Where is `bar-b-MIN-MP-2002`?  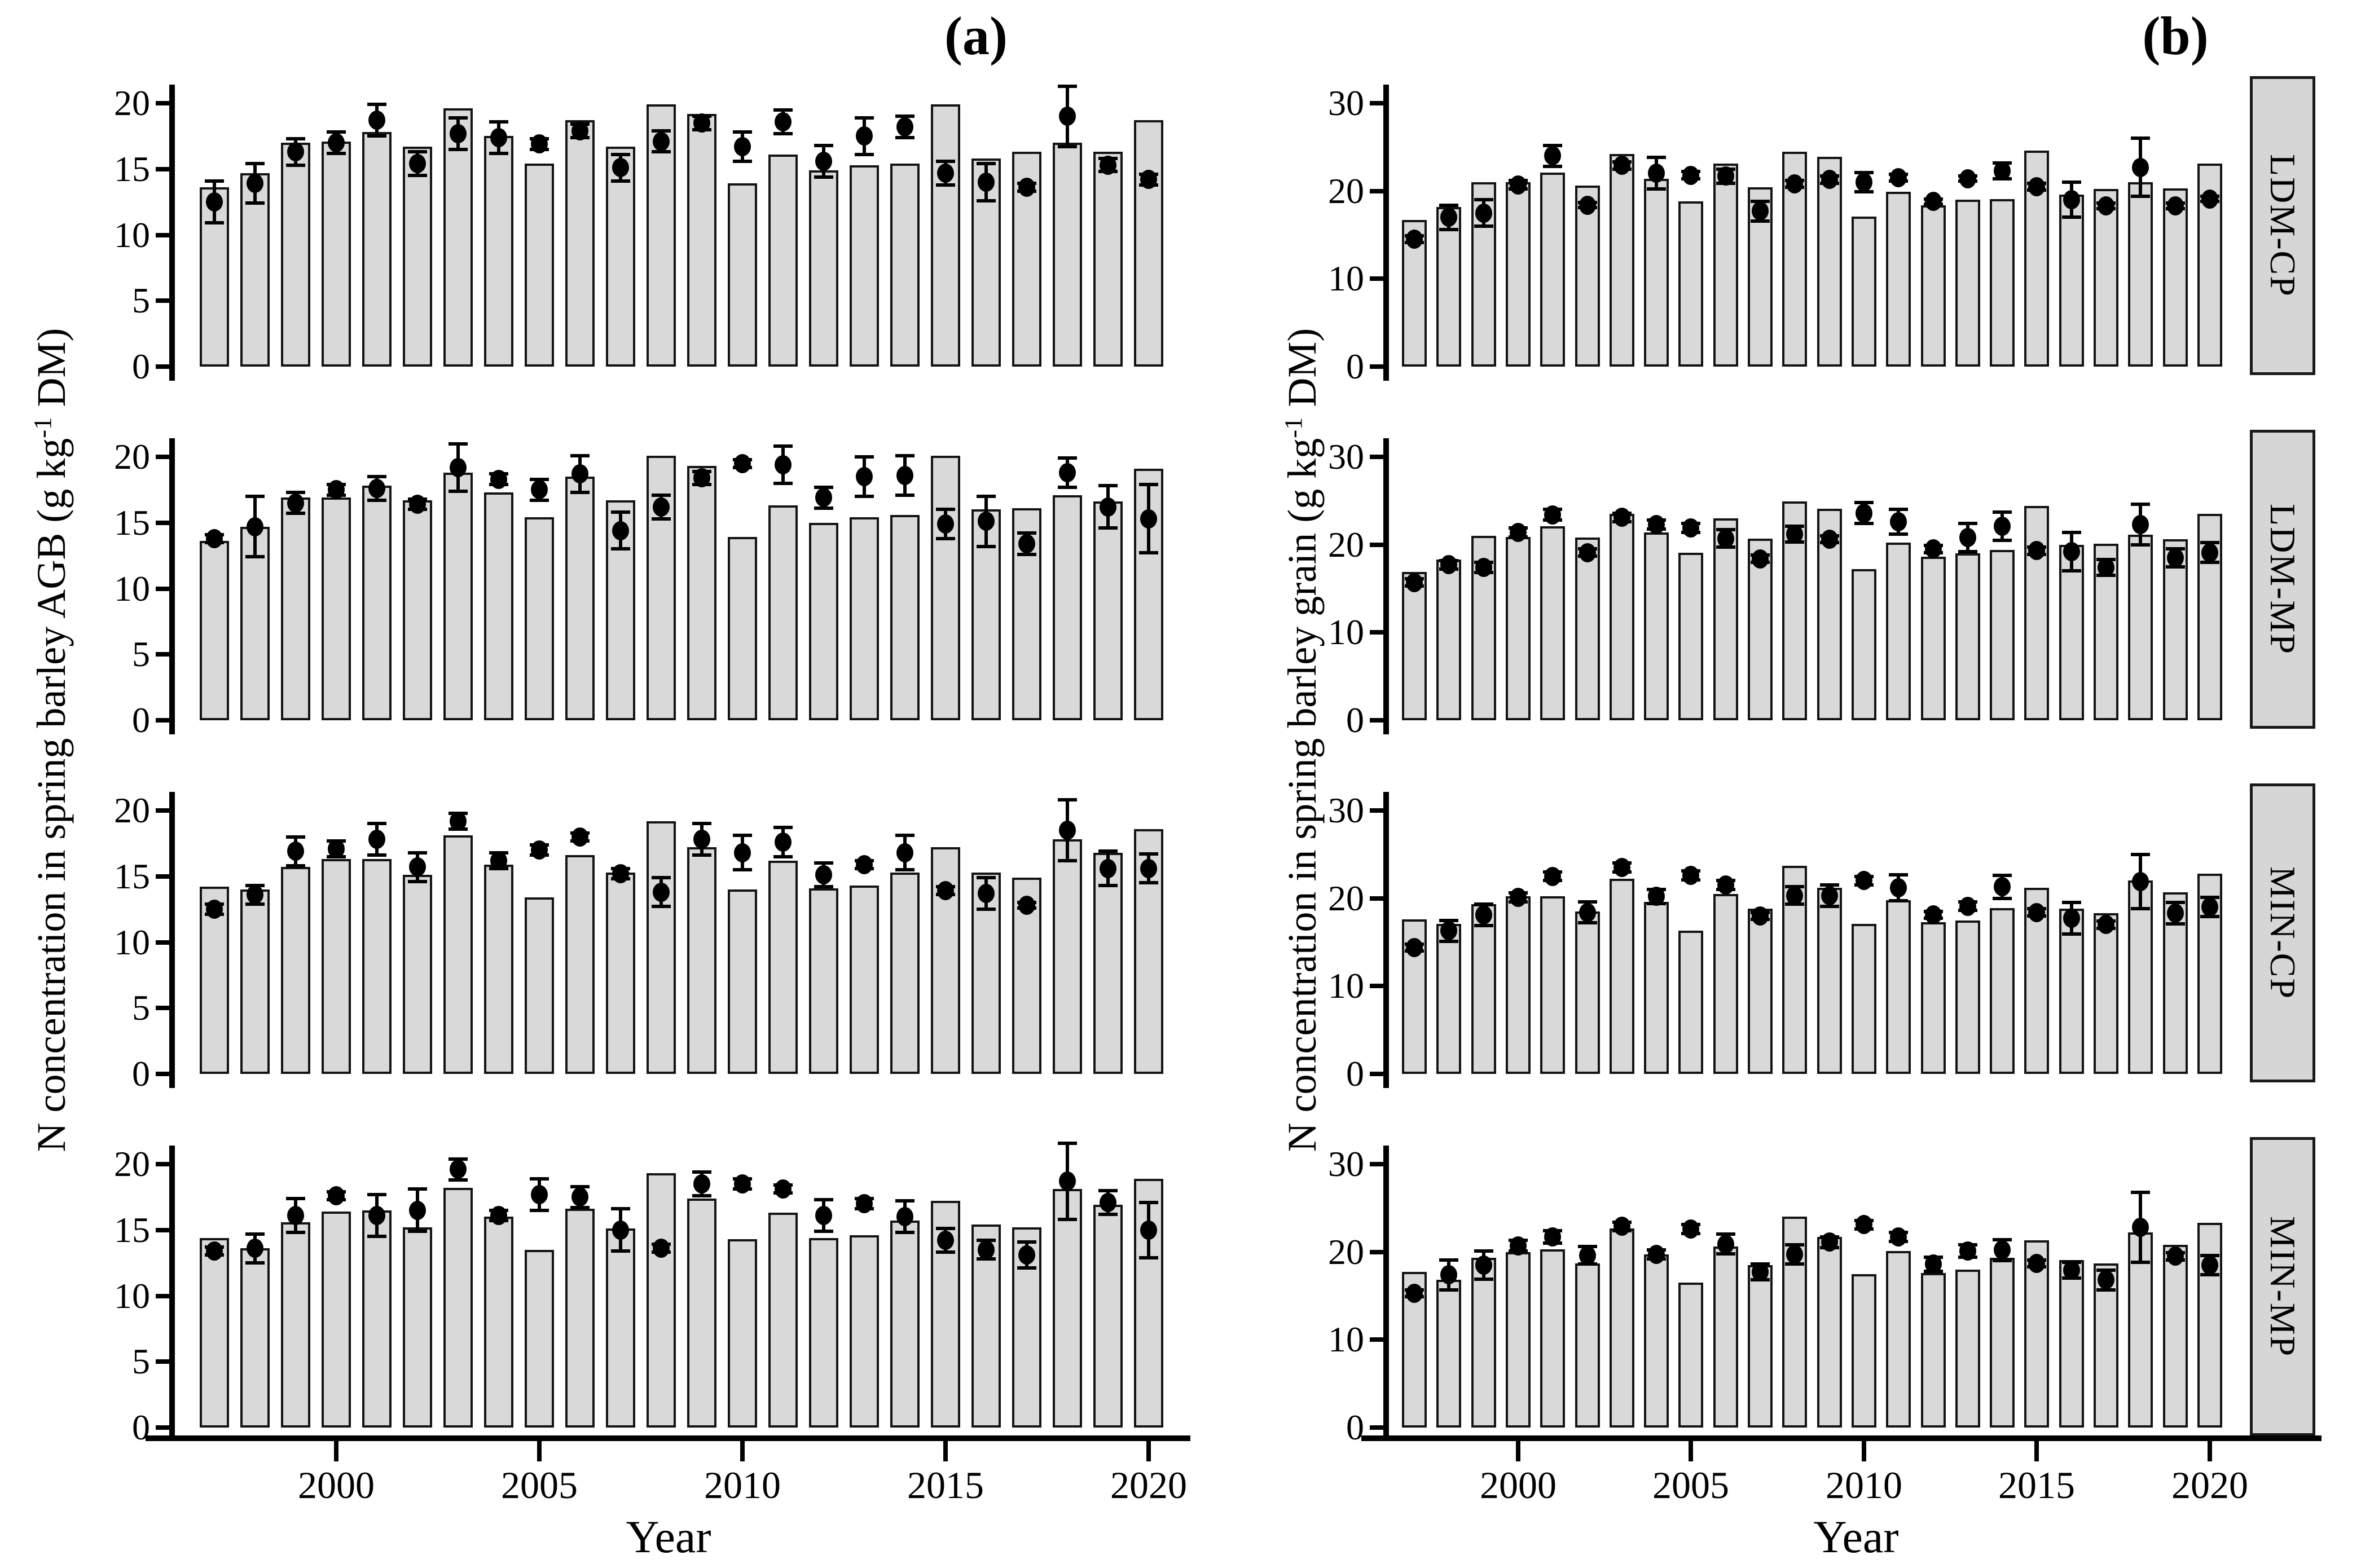
bar-b-MIN-MP-2002 is located at coordinates (1587, 1345).